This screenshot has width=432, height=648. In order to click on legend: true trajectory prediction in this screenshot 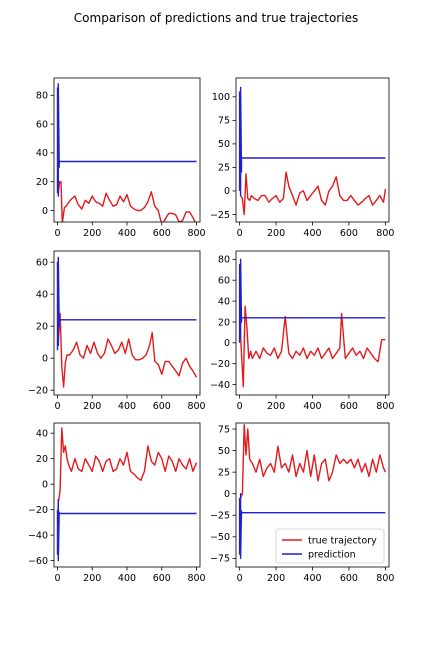, I will do `click(330, 546)`.